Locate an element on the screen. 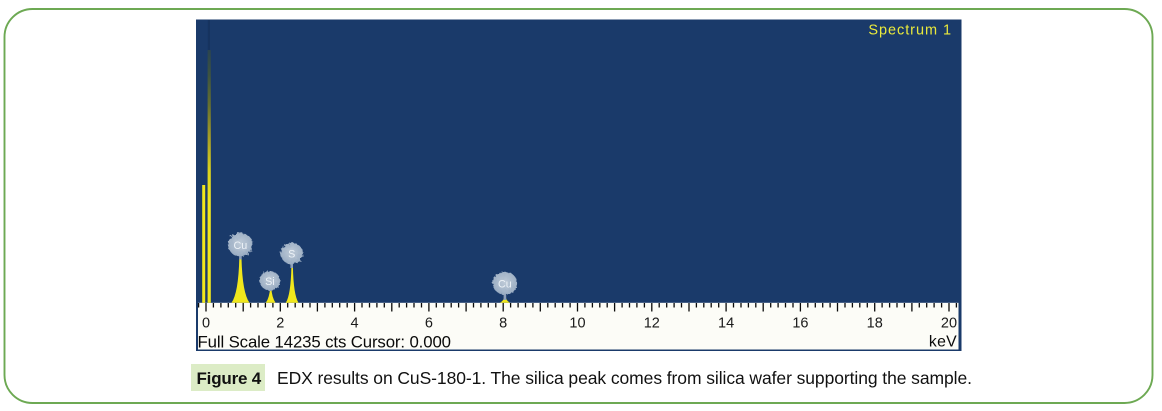 The height and width of the screenshot is (411, 1162). svg-text: 8 is located at coordinates (503, 324).